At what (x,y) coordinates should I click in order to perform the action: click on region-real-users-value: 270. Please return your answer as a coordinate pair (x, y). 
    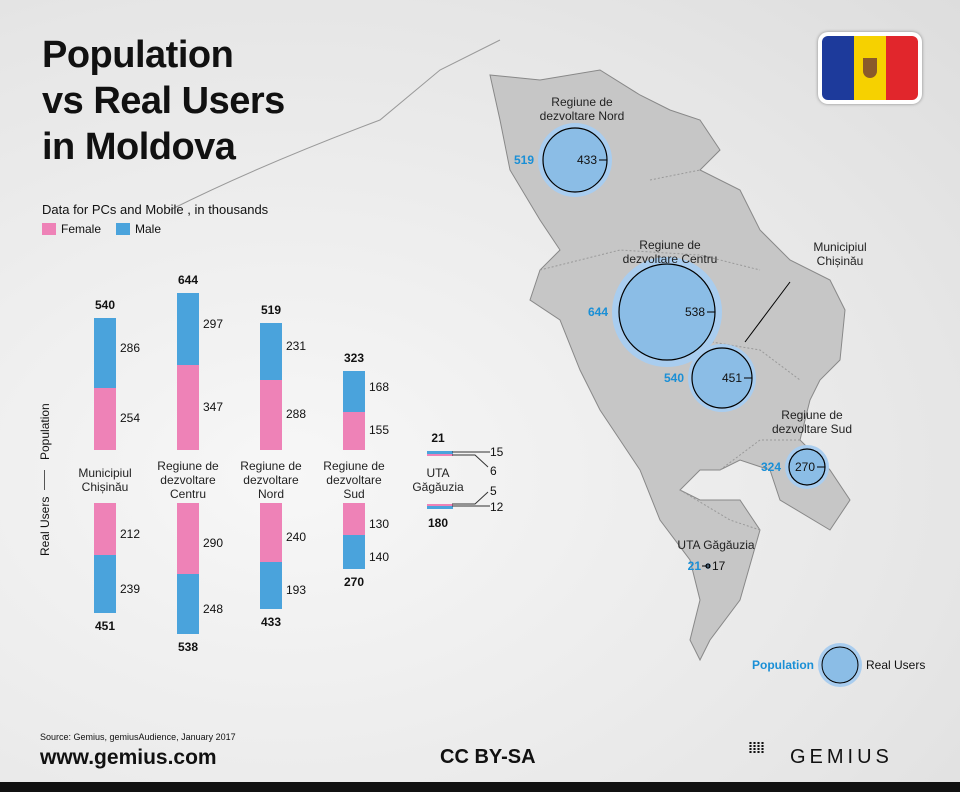
    Looking at the image, I should click on (805, 467).